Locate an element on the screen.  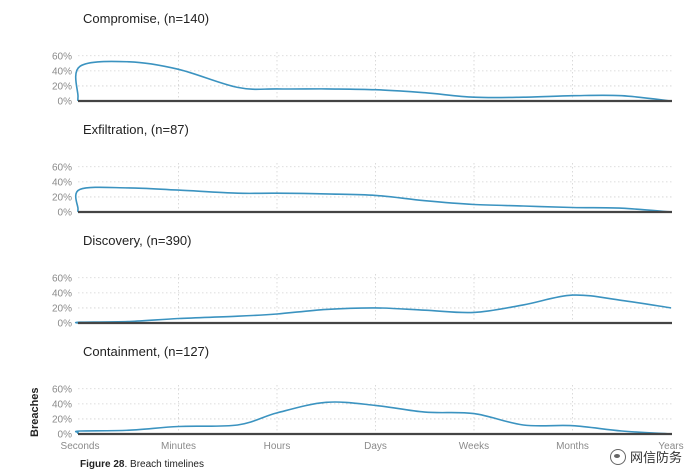
watermark-text: 网信防务 is located at coordinates (655, 458).